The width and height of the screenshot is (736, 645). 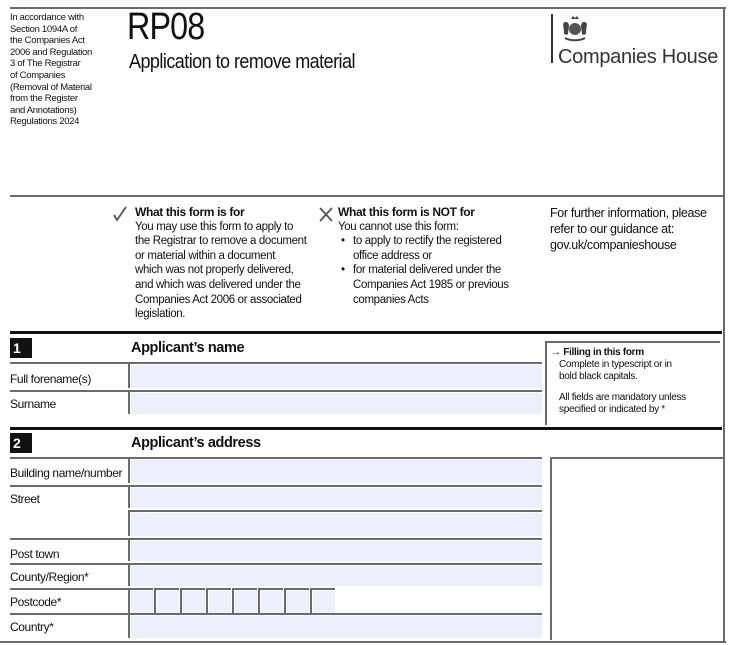 I want to click on forename-input, so click(x=336, y=376).